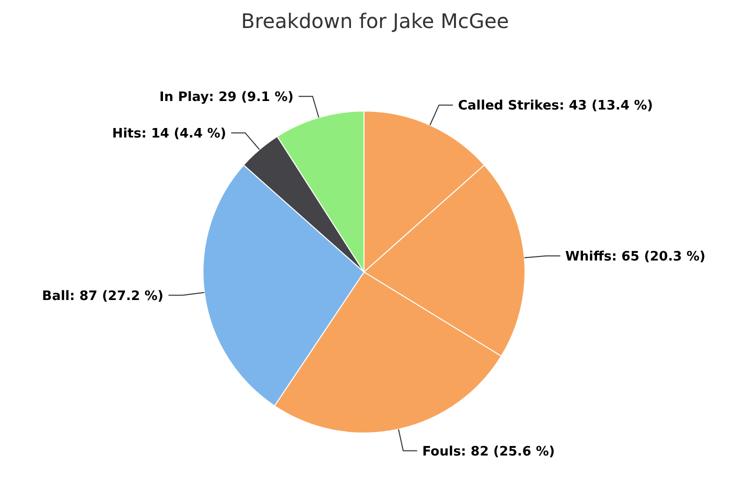 This screenshot has height=500, width=750. I want to click on slice-label: Fouls: 82 (25.6 %), so click(488, 452).